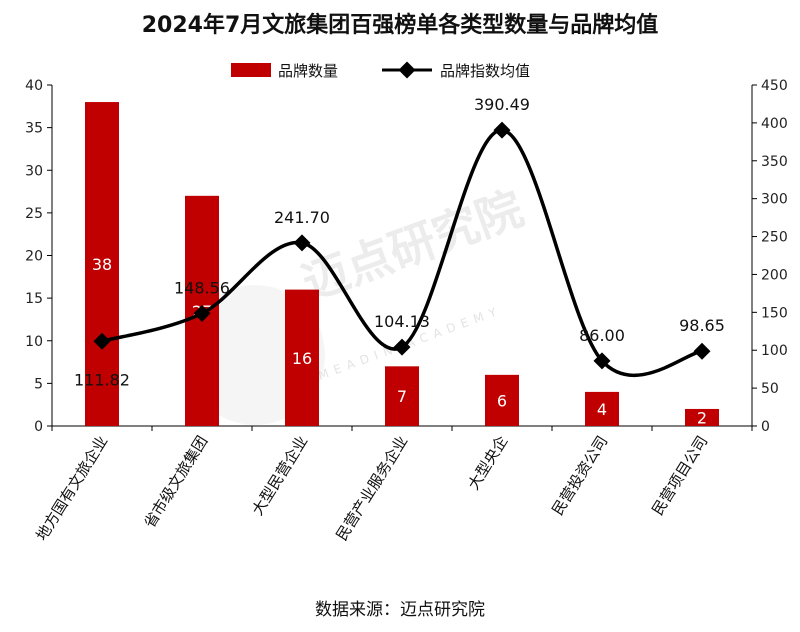 This screenshot has height=632, width=800. I want to click on bar-value-label: 6, so click(502, 400).